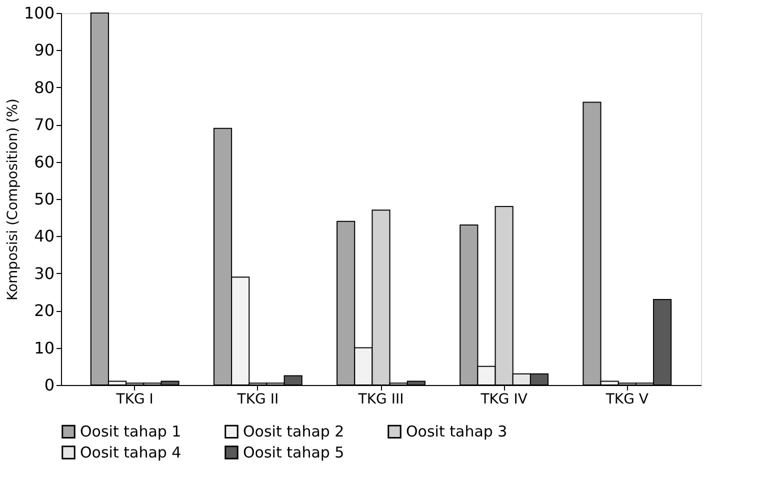 The width and height of the screenshot is (763, 501). Describe the element at coordinates (44, 124) in the screenshot. I see `y-tick-label: 70` at that location.